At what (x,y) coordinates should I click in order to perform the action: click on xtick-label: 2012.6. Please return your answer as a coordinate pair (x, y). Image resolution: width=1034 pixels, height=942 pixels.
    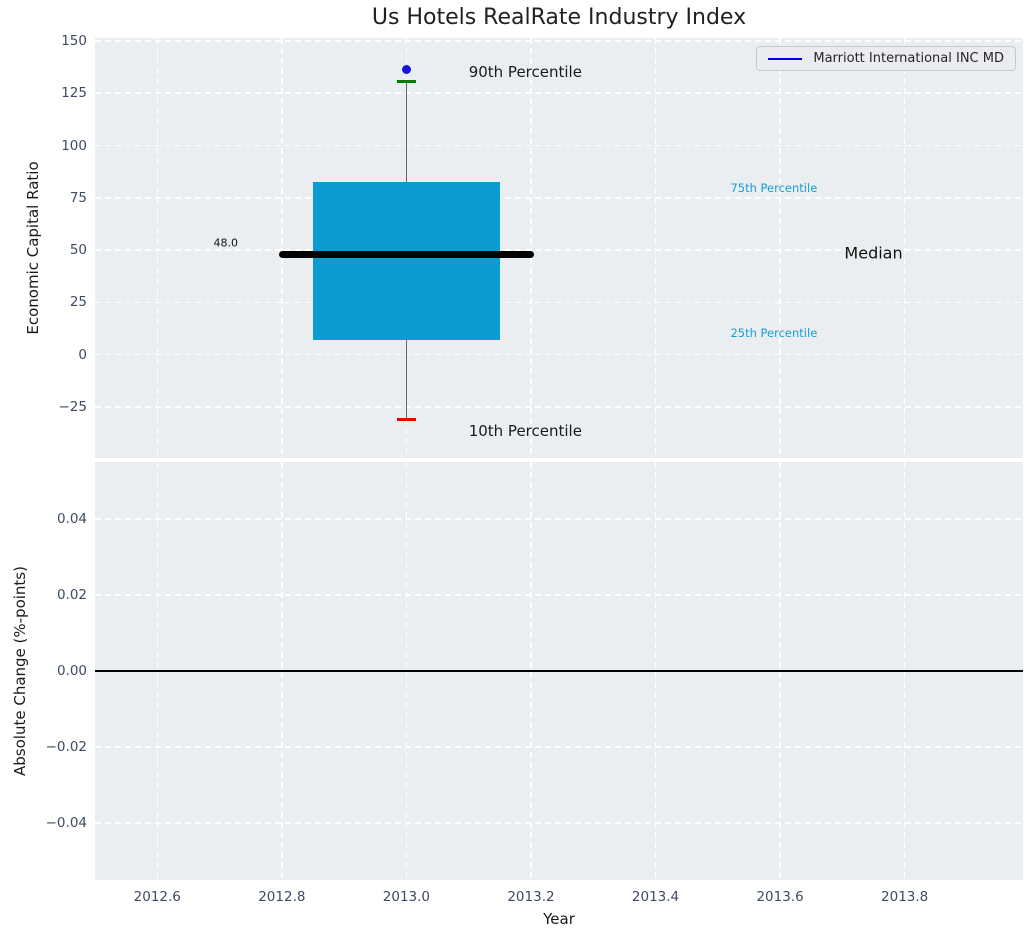
    Looking at the image, I should click on (157, 897).